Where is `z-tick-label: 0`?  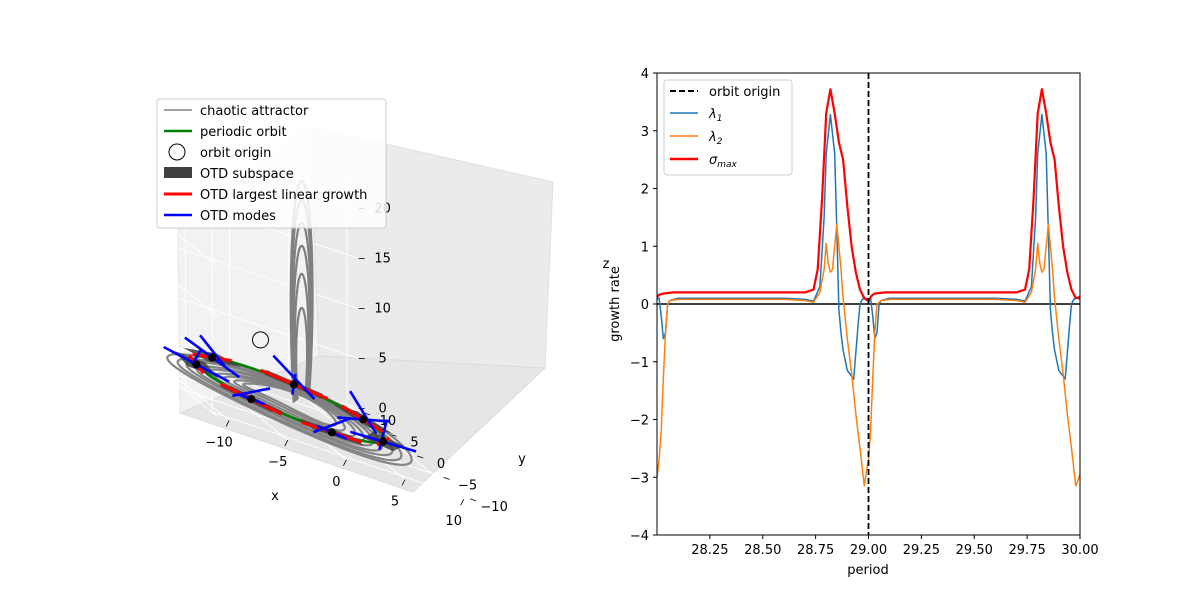 z-tick-label: 0 is located at coordinates (382, 409).